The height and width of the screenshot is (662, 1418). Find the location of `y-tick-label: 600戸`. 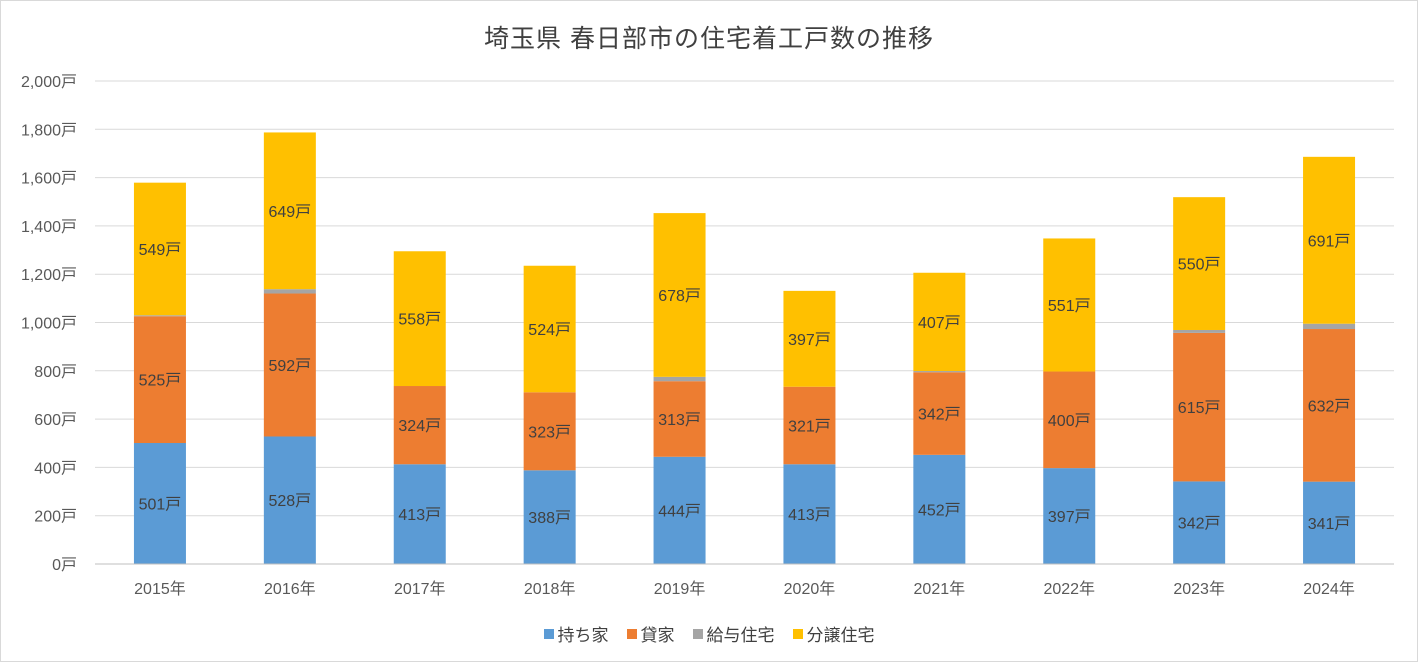

y-tick-label: 600戸 is located at coordinates (55, 420).